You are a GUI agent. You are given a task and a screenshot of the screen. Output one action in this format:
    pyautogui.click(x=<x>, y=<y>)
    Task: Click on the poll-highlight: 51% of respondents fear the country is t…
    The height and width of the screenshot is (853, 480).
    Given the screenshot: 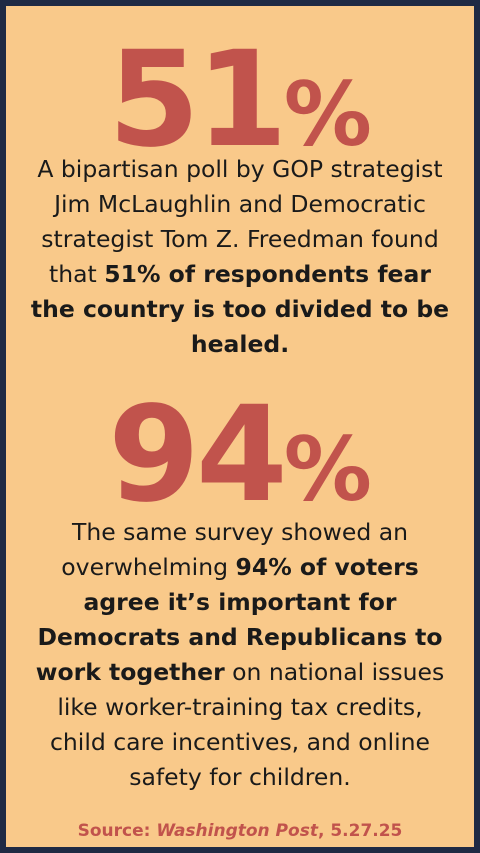 What is the action you would take?
    pyautogui.click(x=240, y=309)
    